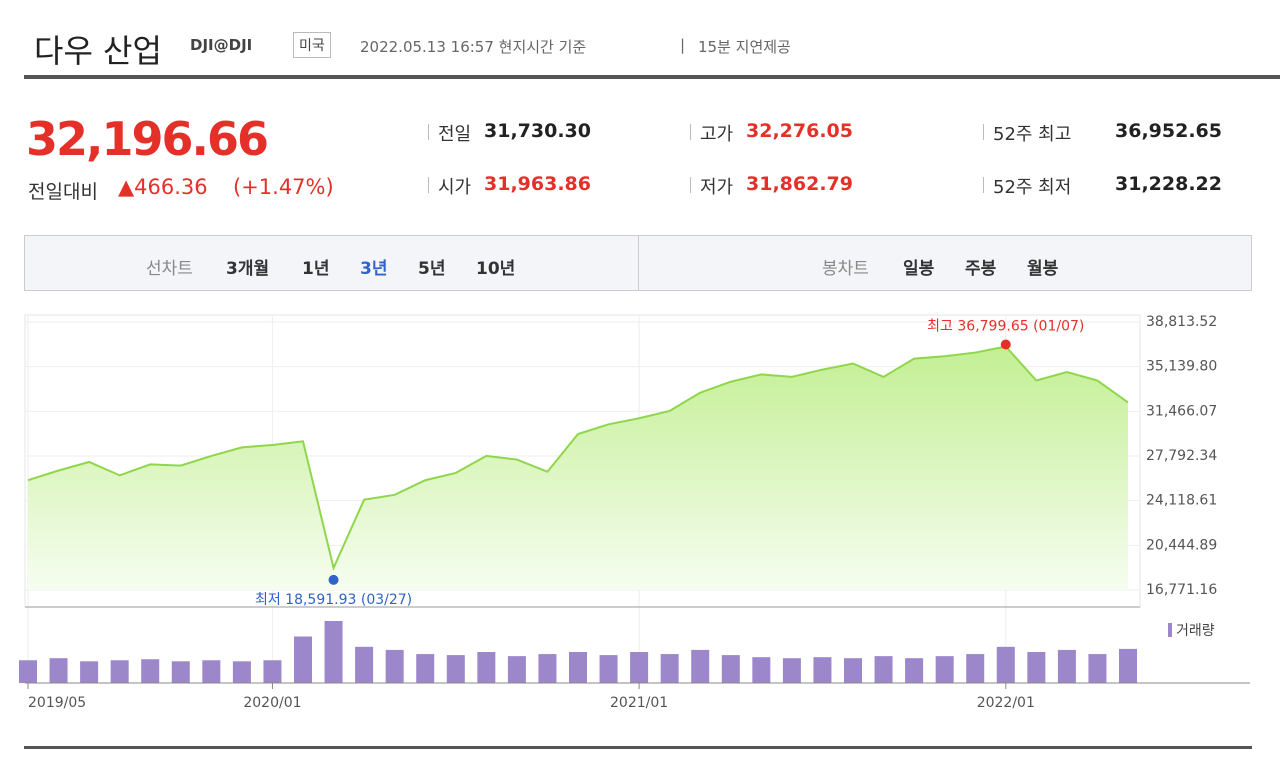 The width and height of the screenshot is (1280, 774). I want to click on stat-value: 36,952.65, so click(1168, 131).